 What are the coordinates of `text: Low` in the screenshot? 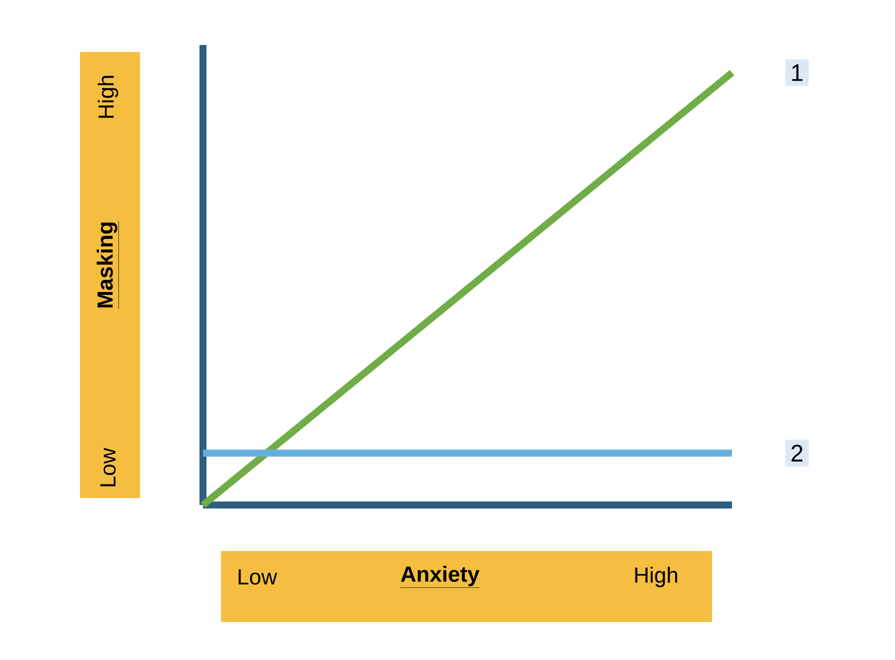 It's located at (258, 577).